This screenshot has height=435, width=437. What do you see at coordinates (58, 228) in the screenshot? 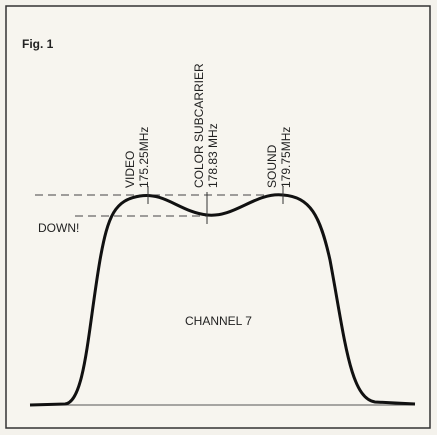
I see `annotation: DOWN!` at bounding box center [58, 228].